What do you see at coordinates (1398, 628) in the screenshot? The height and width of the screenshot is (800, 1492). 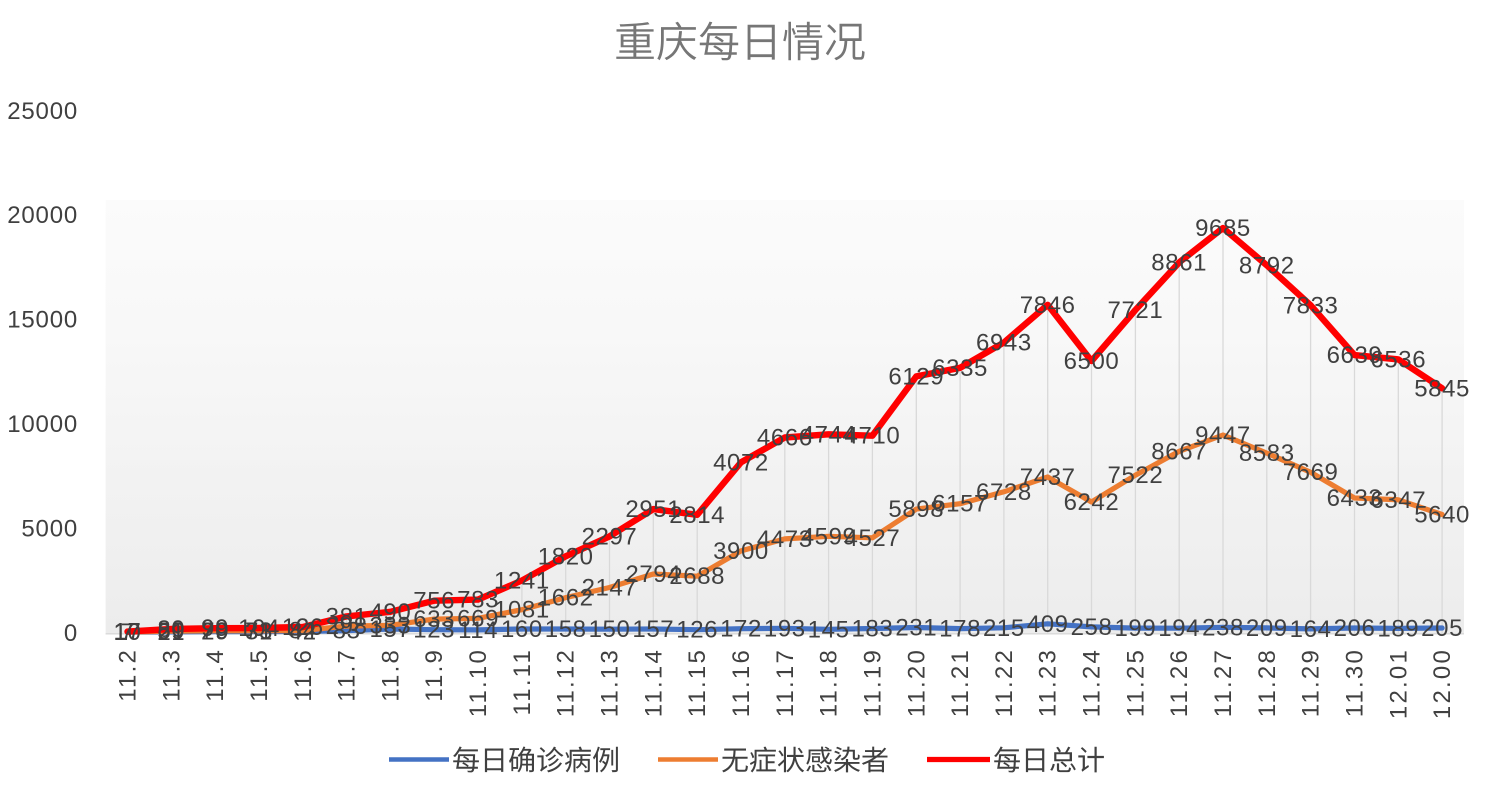 I see `svg-text: 189` at bounding box center [1398, 628].